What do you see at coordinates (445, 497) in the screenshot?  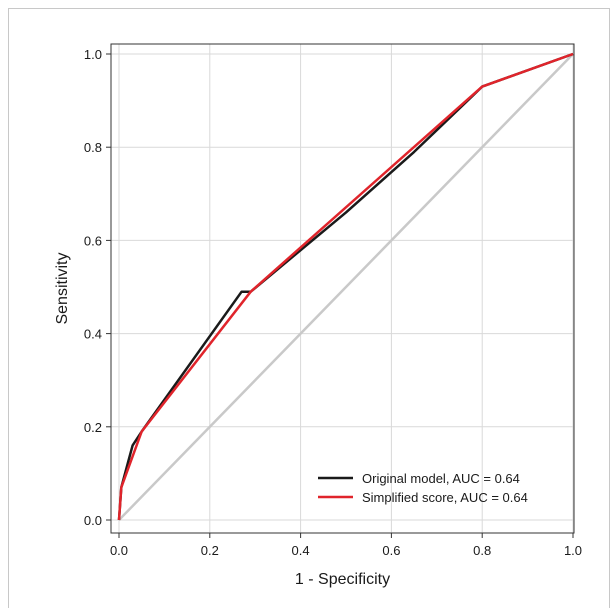 I see `legend-label-simplified-score: Simplified score, AUC = 0.64` at bounding box center [445, 497].